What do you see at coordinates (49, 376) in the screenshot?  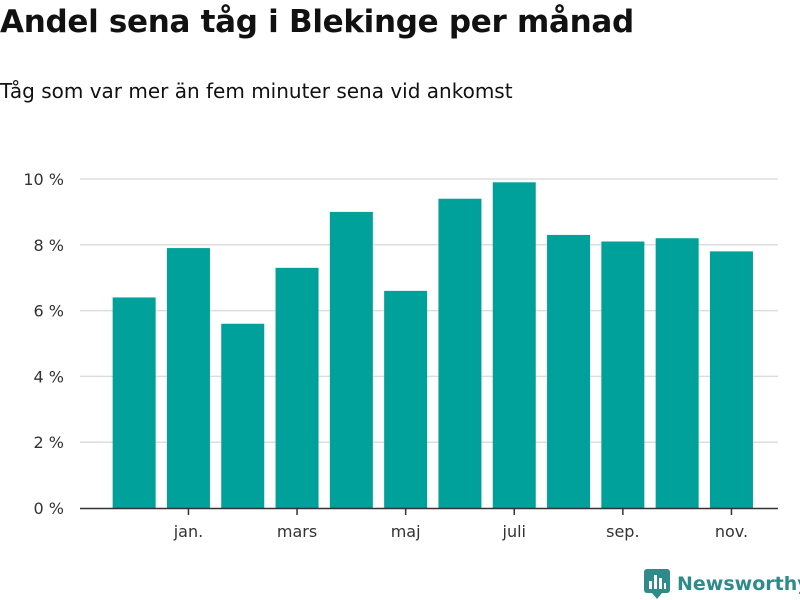 I see `y-tick-label: 4 %` at bounding box center [49, 376].